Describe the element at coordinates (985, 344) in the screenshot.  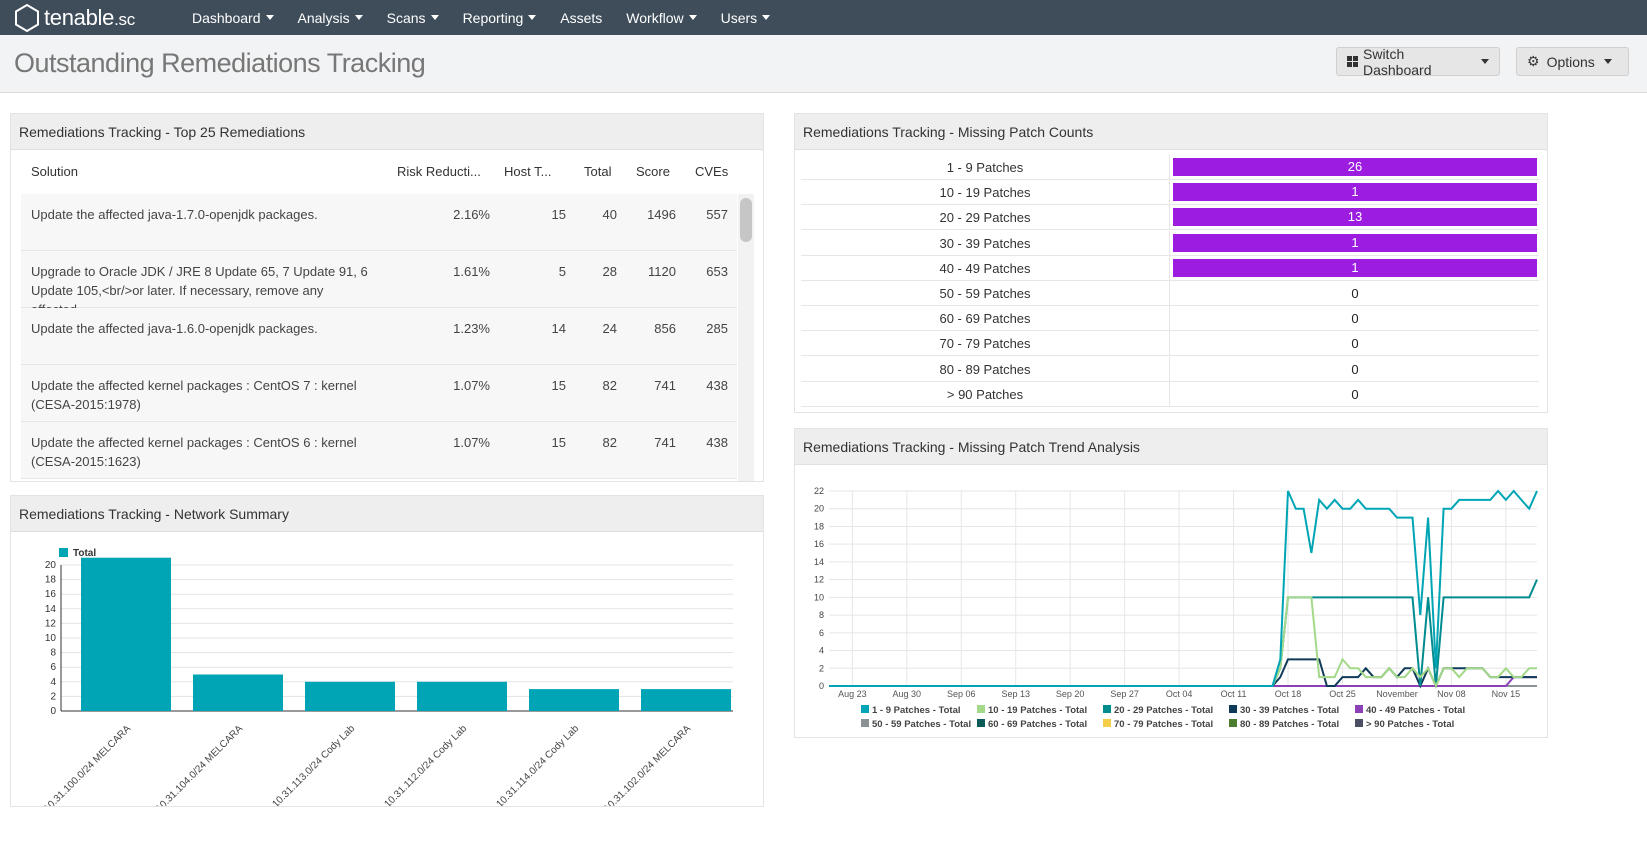
I see `patch-range-label: 70 - 79 Patches` at that location.